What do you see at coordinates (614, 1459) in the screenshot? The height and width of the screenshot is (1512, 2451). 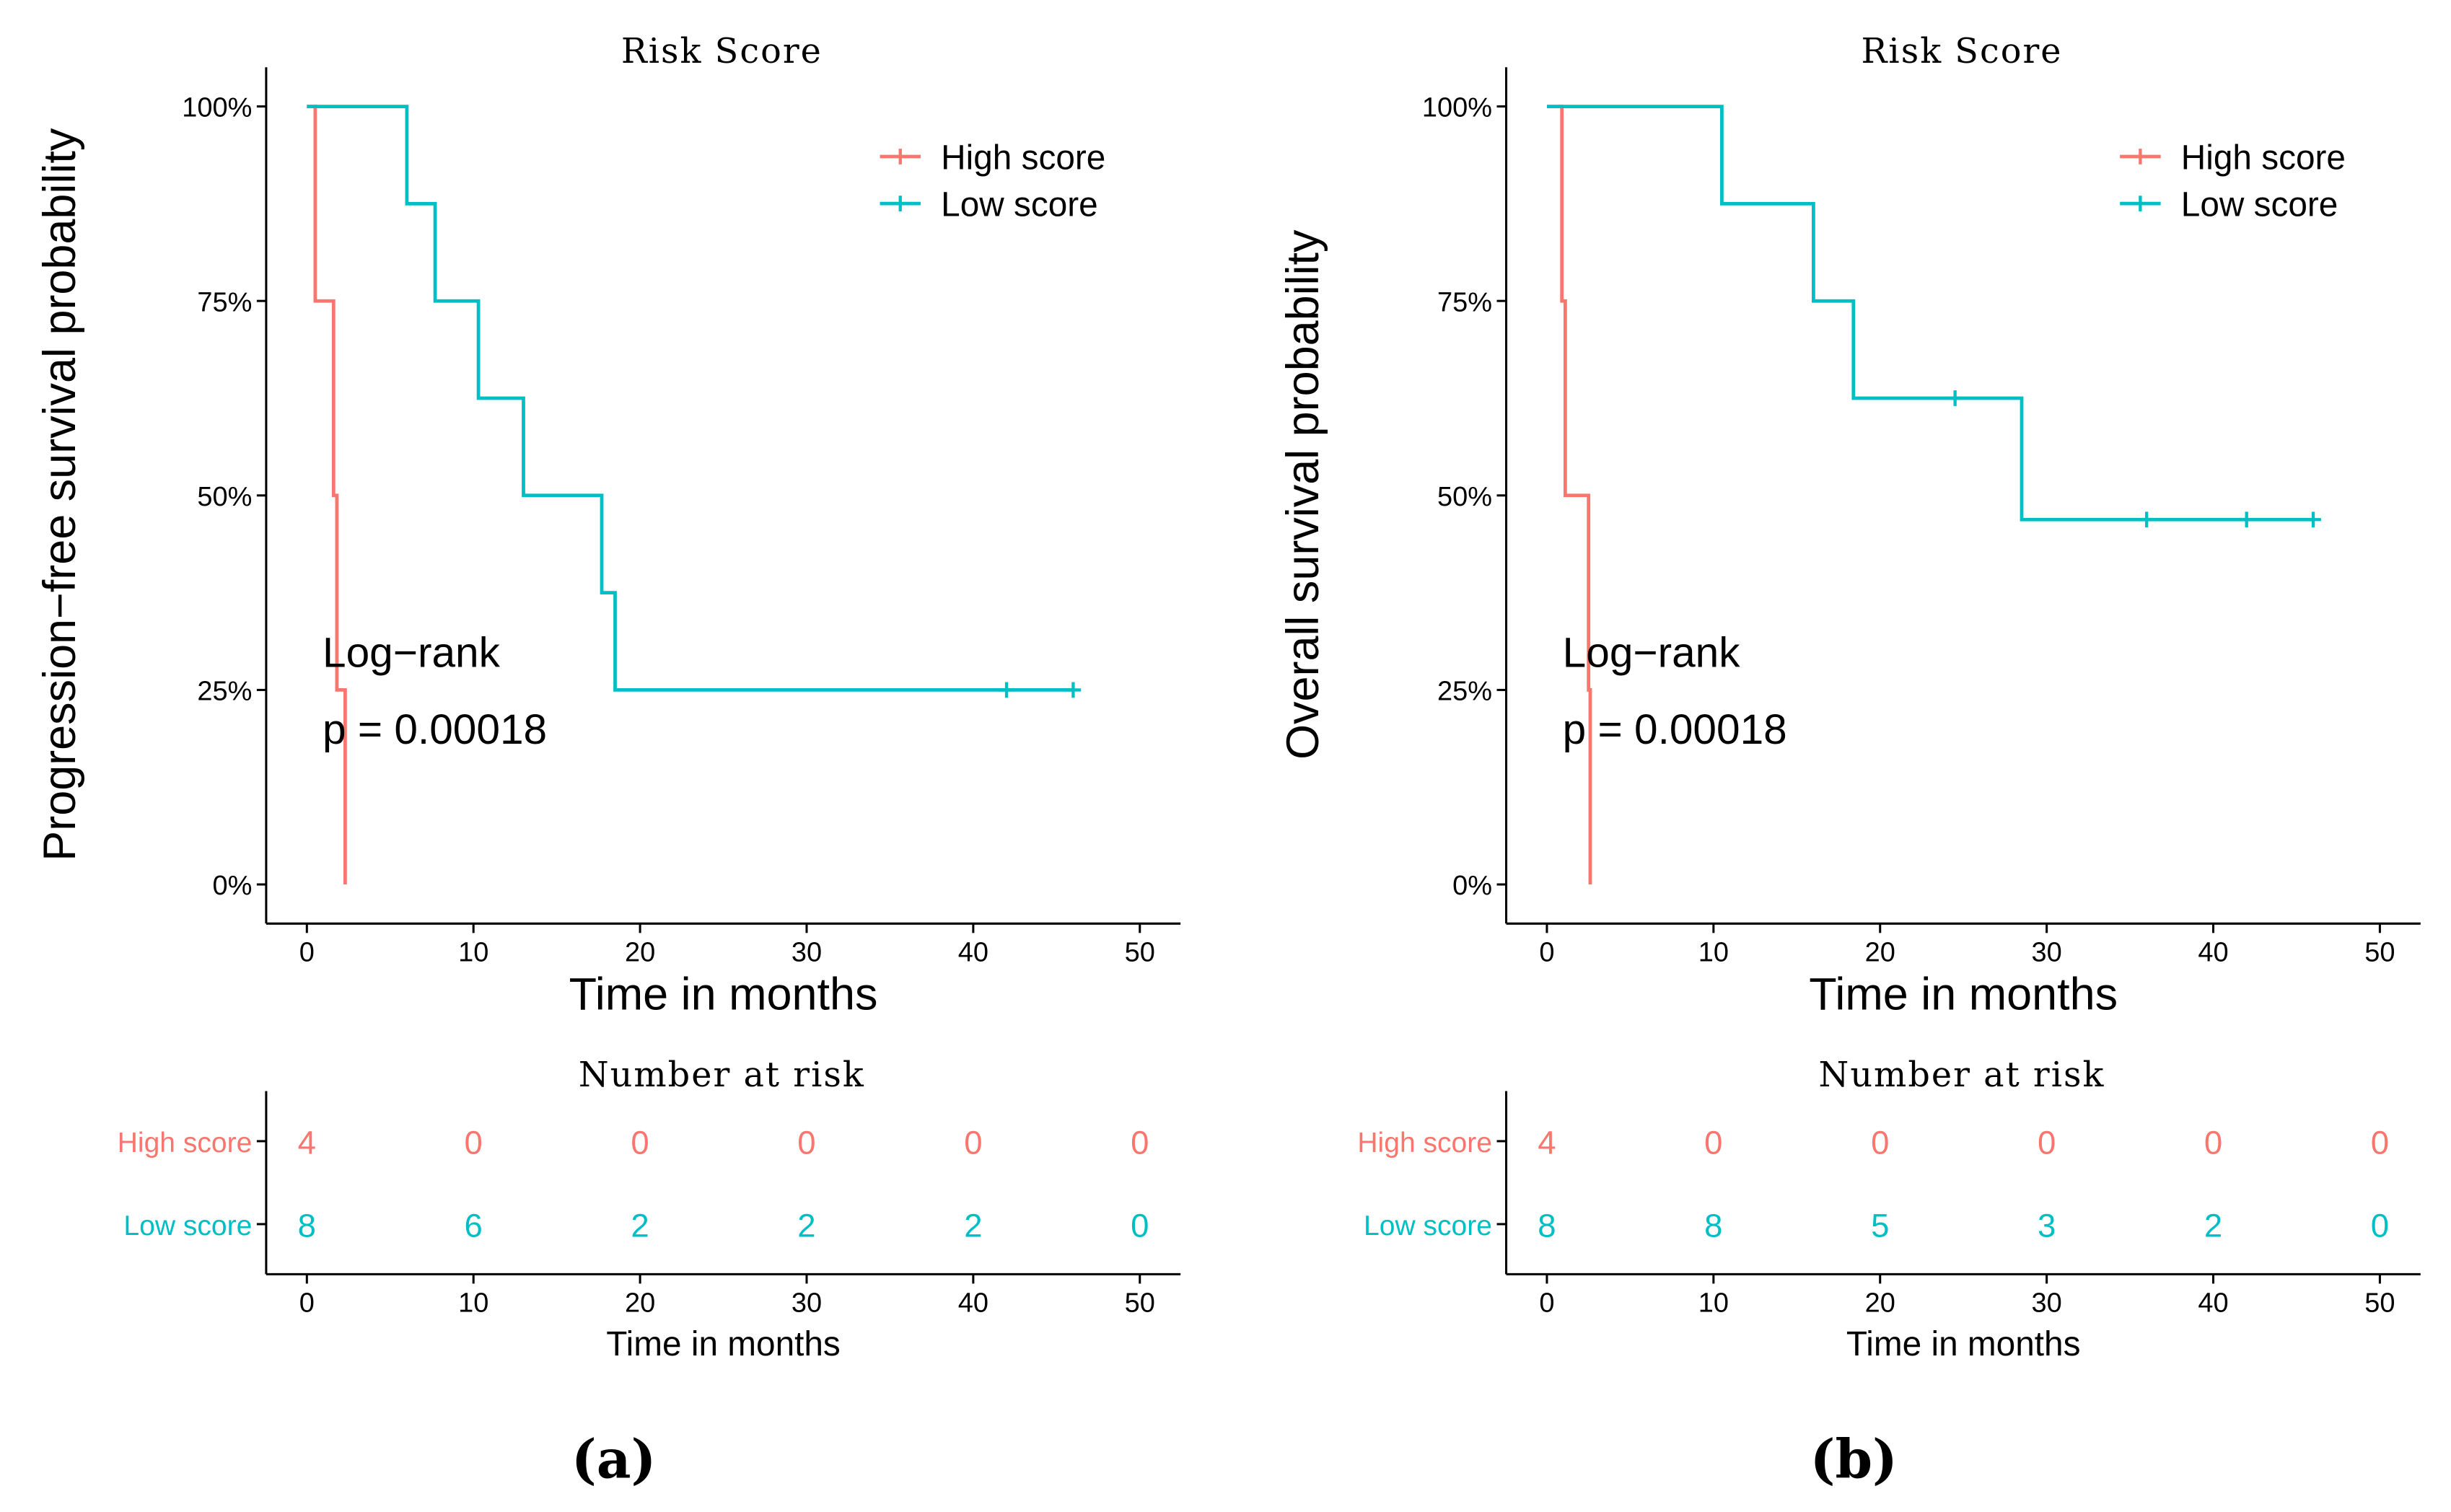 I see `panel-label: (a)` at bounding box center [614, 1459].